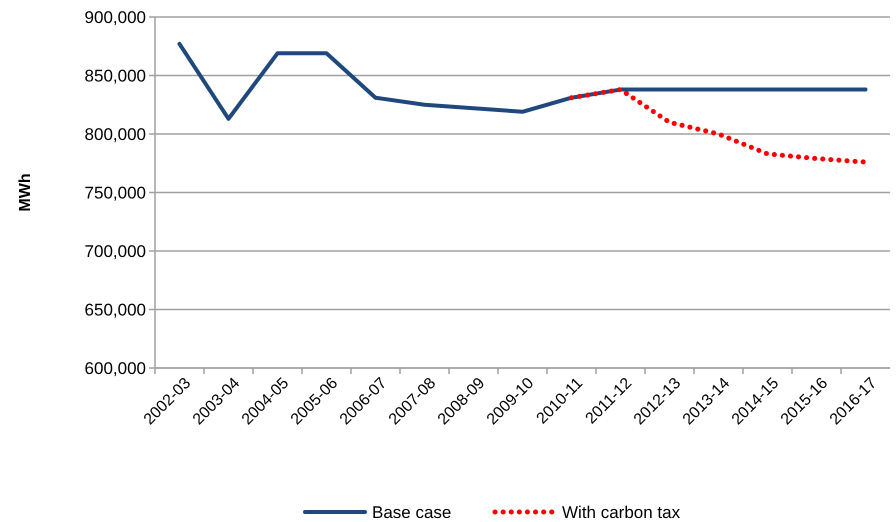  Describe the element at coordinates (115, 17) in the screenshot. I see `y-tick-label: 900,000` at that location.